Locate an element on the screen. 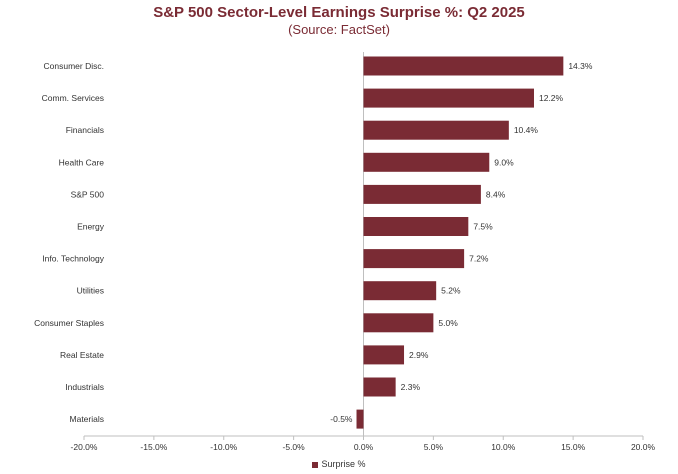  category-label: Industrials is located at coordinates (84, 387).